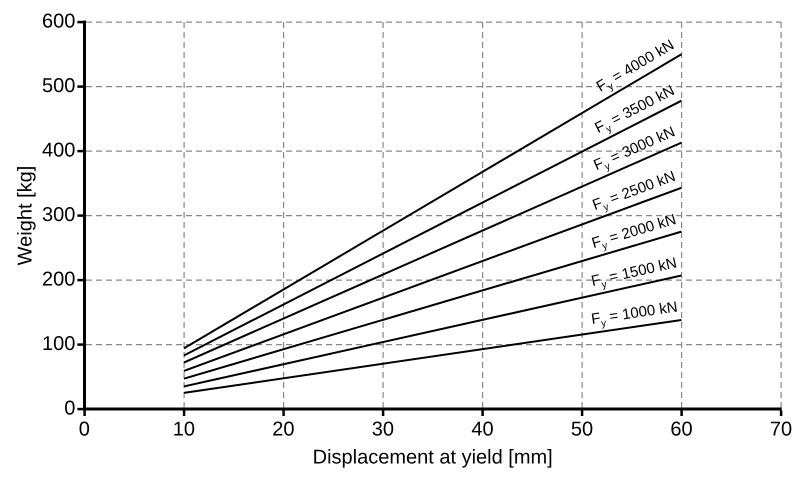 This screenshot has height=480, width=803. Describe the element at coordinates (283, 429) in the screenshot. I see `x-tick-label: 20` at that location.